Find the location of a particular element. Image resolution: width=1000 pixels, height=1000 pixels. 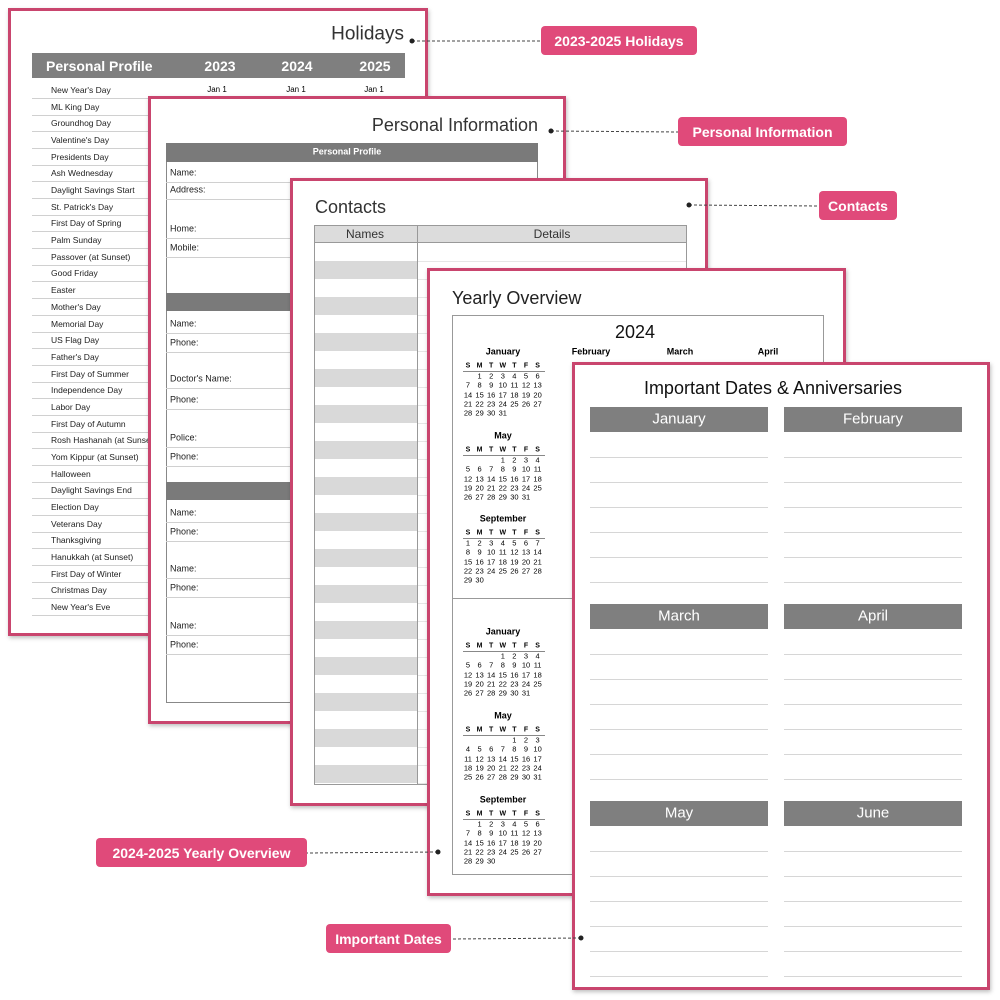

field-label: Mobile: is located at coordinates (185, 247).